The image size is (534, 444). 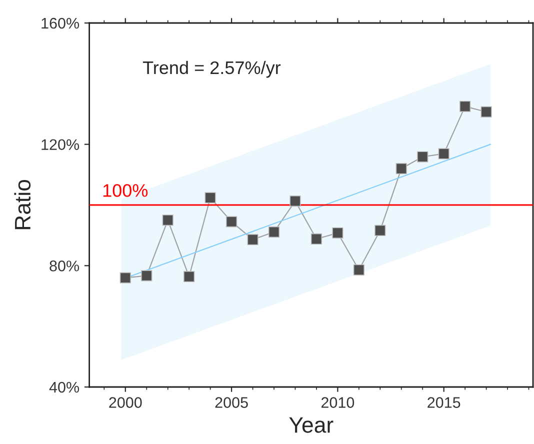 What do you see at coordinates (61, 144) in the screenshot?
I see `y-tick-label: 120%` at bounding box center [61, 144].